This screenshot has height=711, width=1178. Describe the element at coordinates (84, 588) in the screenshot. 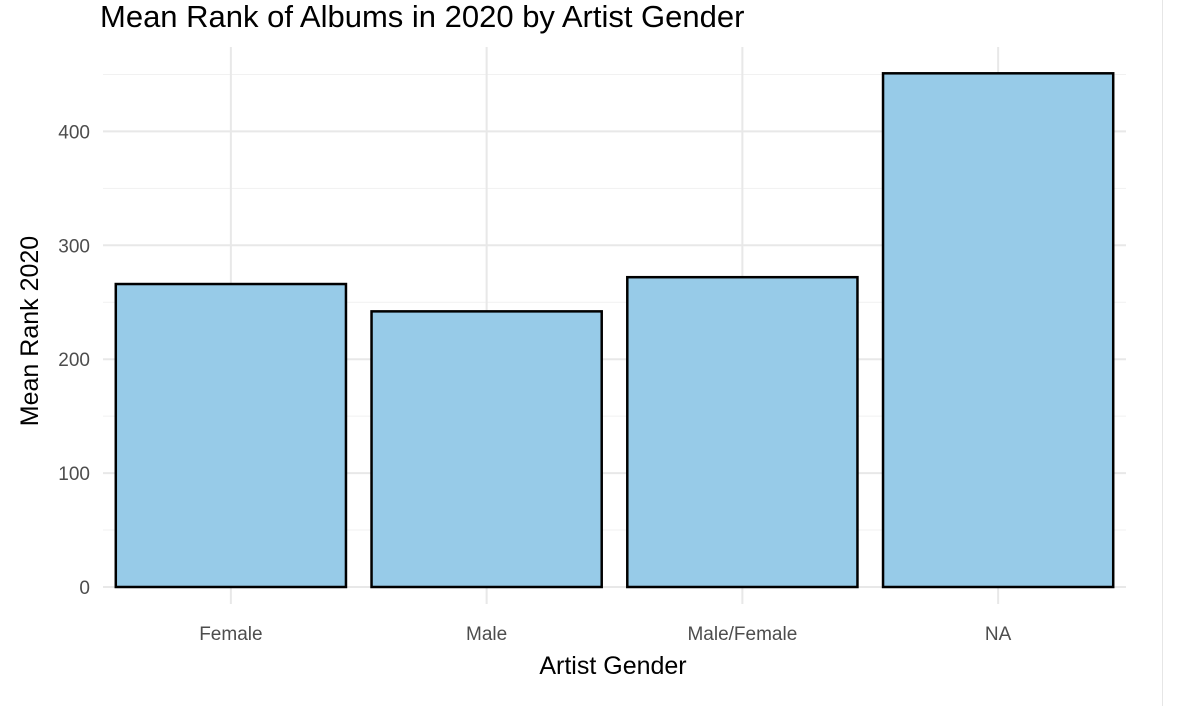

I see `y-tick-label: 0` at that location.